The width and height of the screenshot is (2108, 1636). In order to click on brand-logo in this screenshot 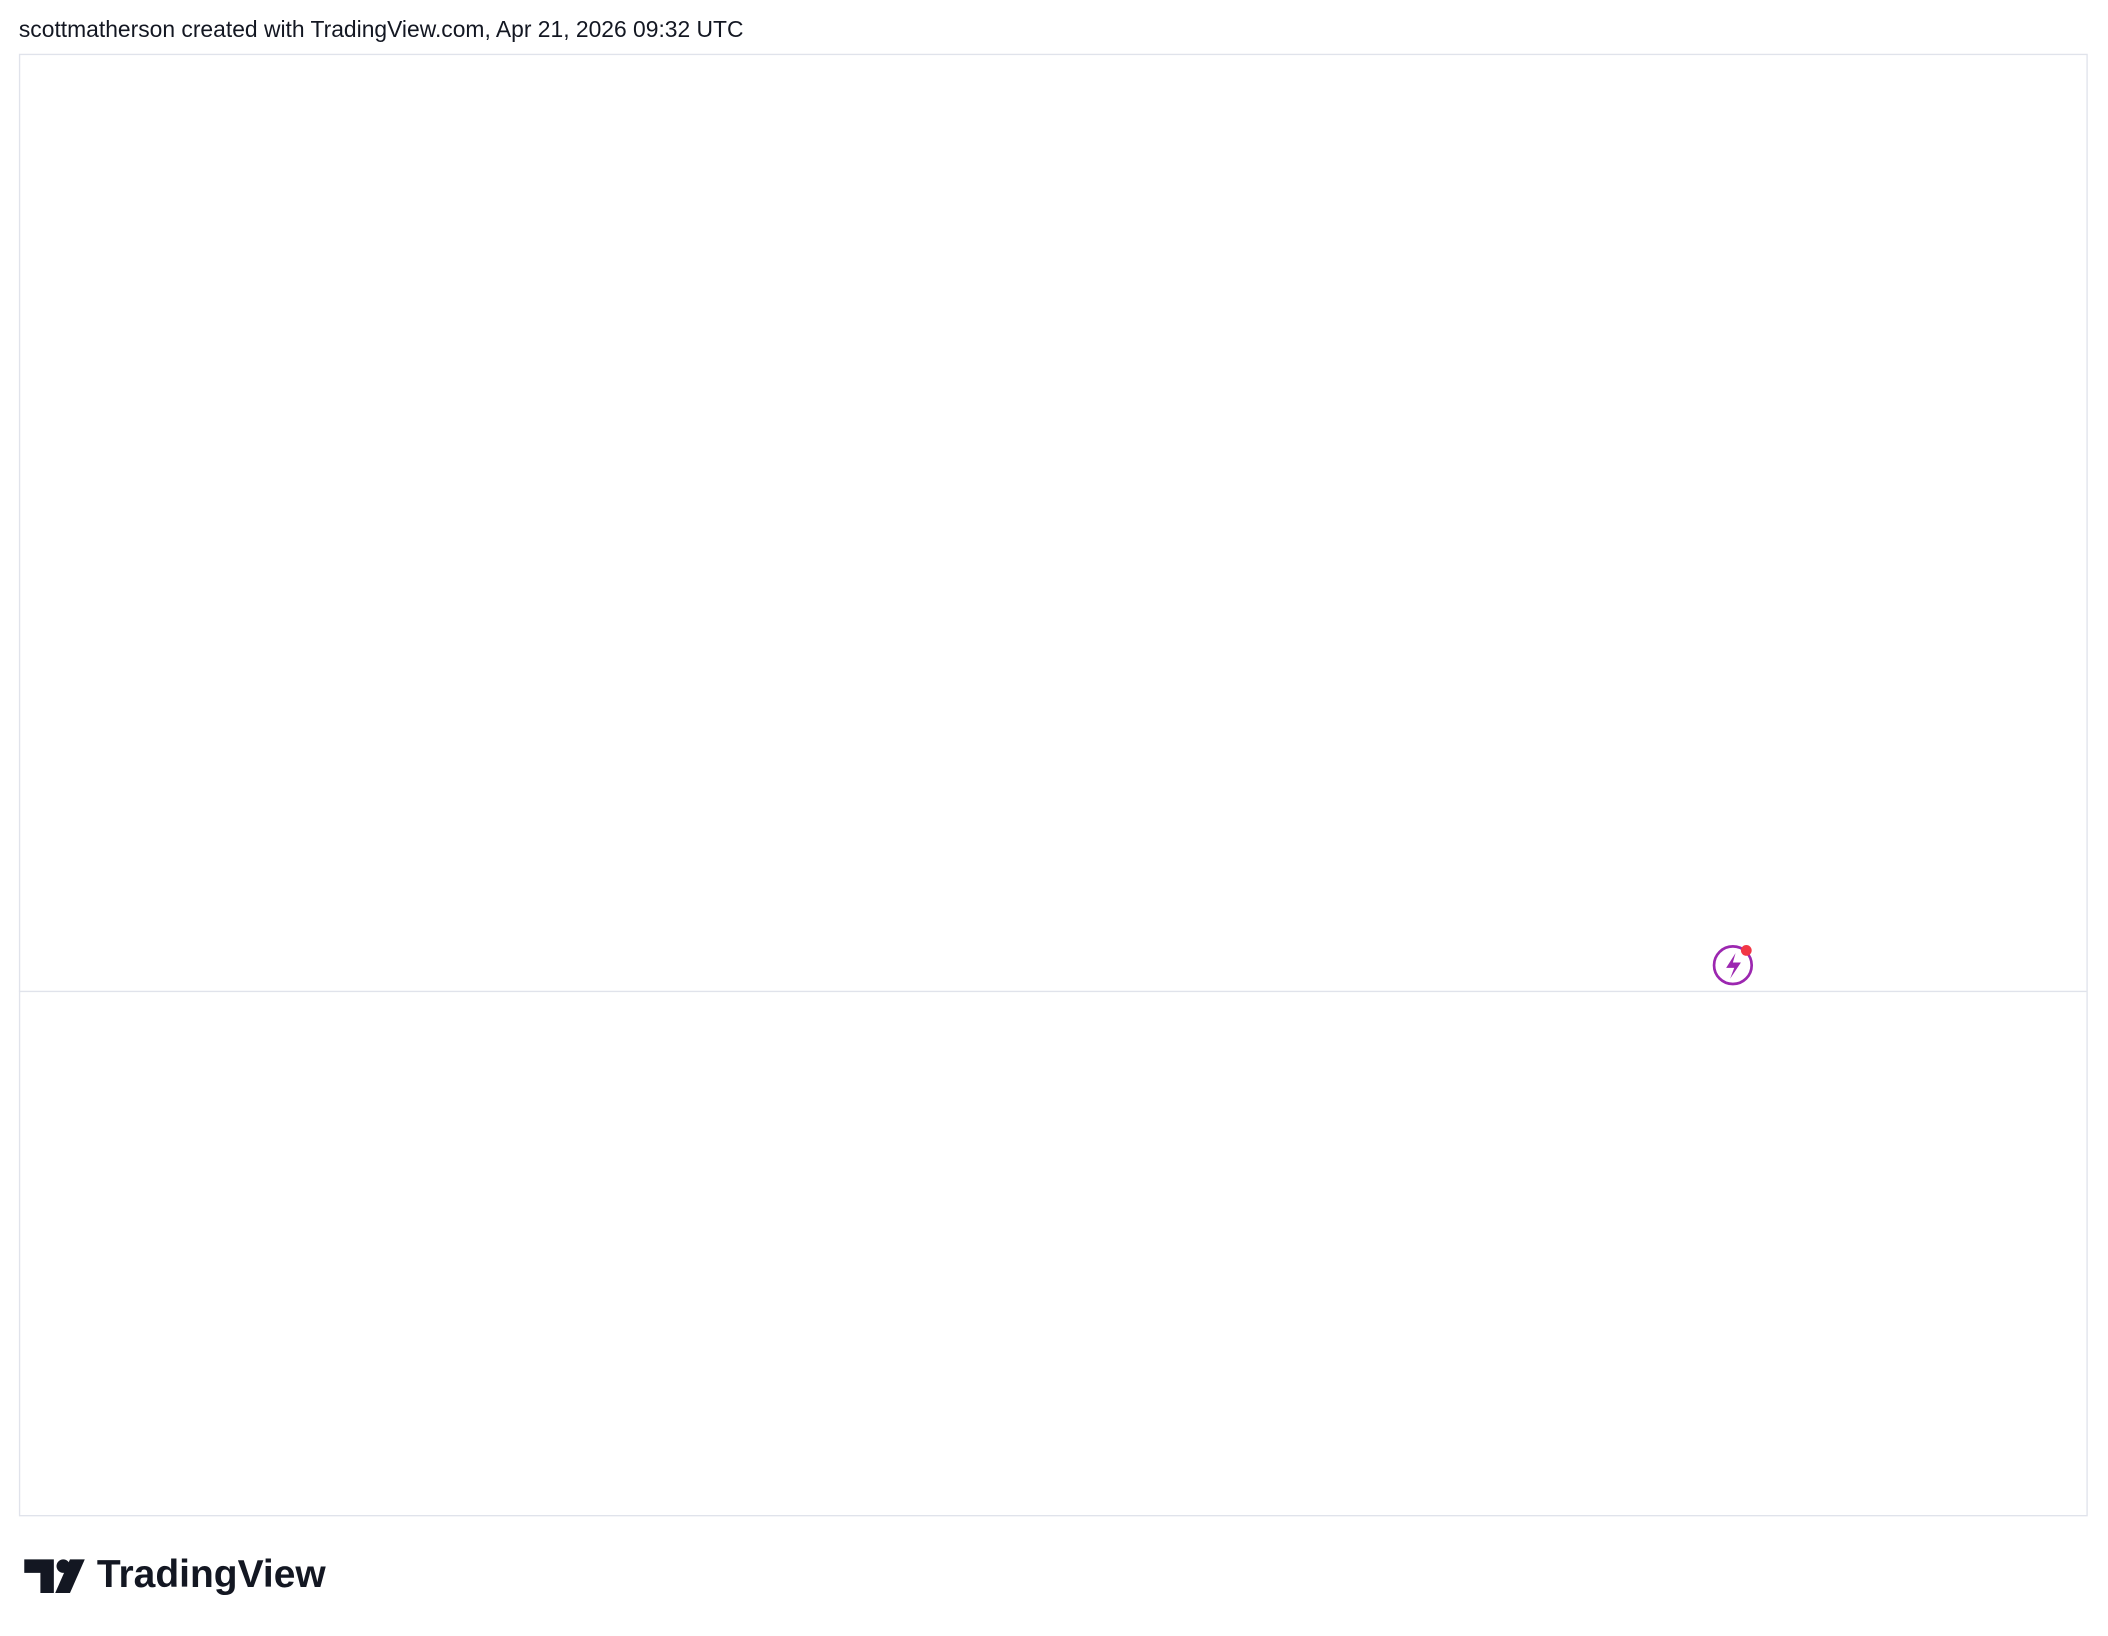, I will do `click(54, 1576)`.